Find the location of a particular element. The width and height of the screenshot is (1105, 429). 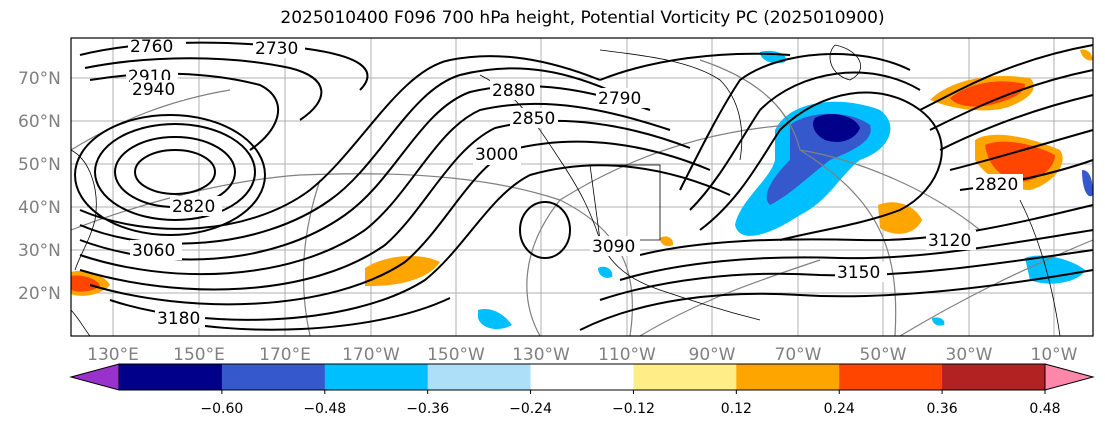

contour-label: 2790 is located at coordinates (619, 99).